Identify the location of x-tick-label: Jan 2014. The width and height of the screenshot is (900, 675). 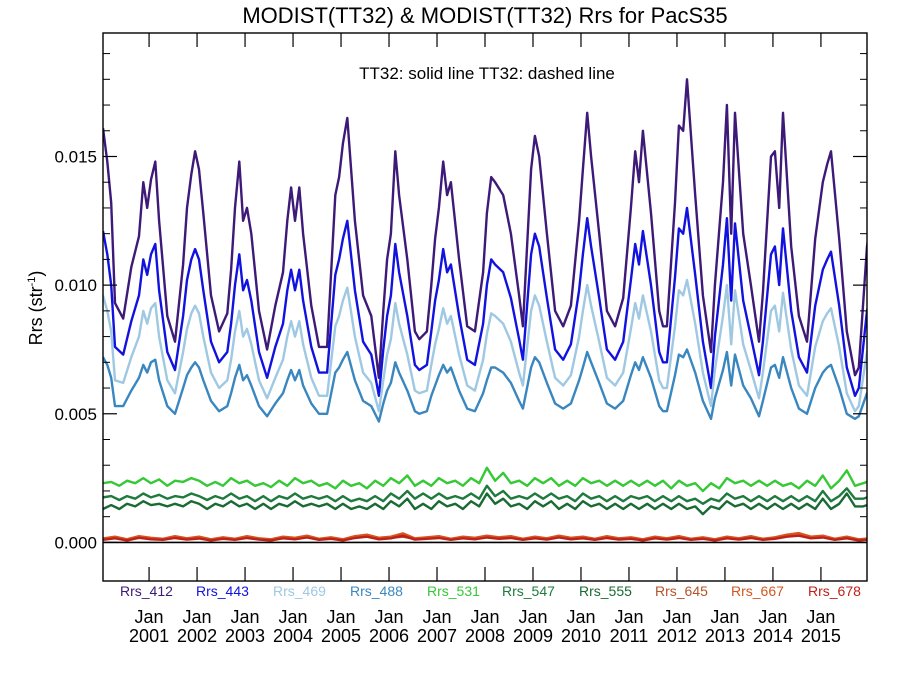
(773, 626).